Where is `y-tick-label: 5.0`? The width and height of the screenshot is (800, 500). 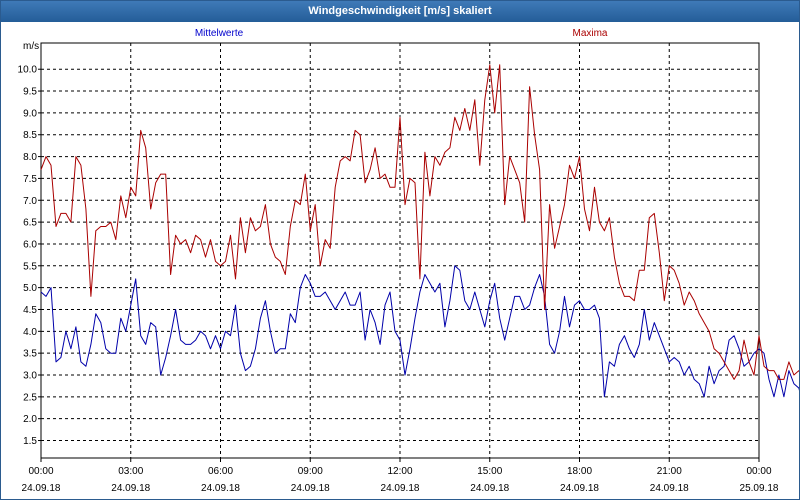
y-tick-label: 5.0 is located at coordinates (30, 288).